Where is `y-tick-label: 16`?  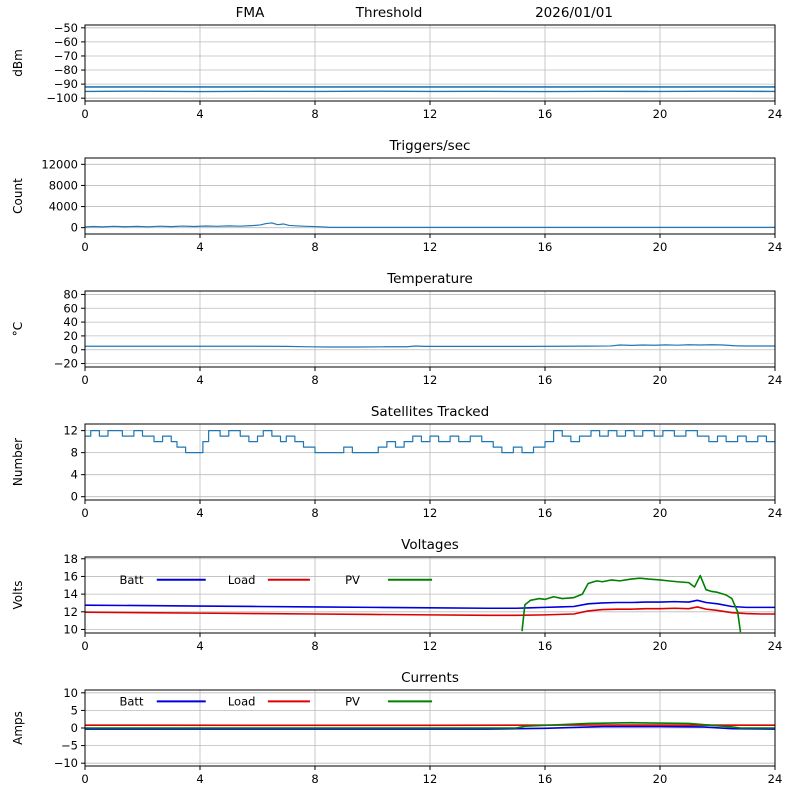
y-tick-label: 16 is located at coordinates (70, 576).